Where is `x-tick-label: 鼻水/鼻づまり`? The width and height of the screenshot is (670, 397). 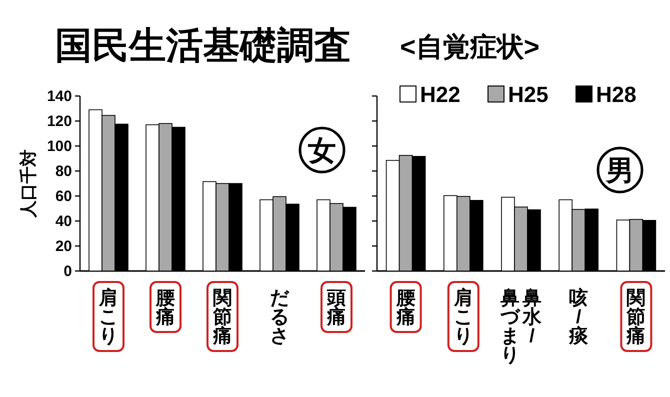 x-tick-label: 鼻水/鼻づまり is located at coordinates (521, 326).